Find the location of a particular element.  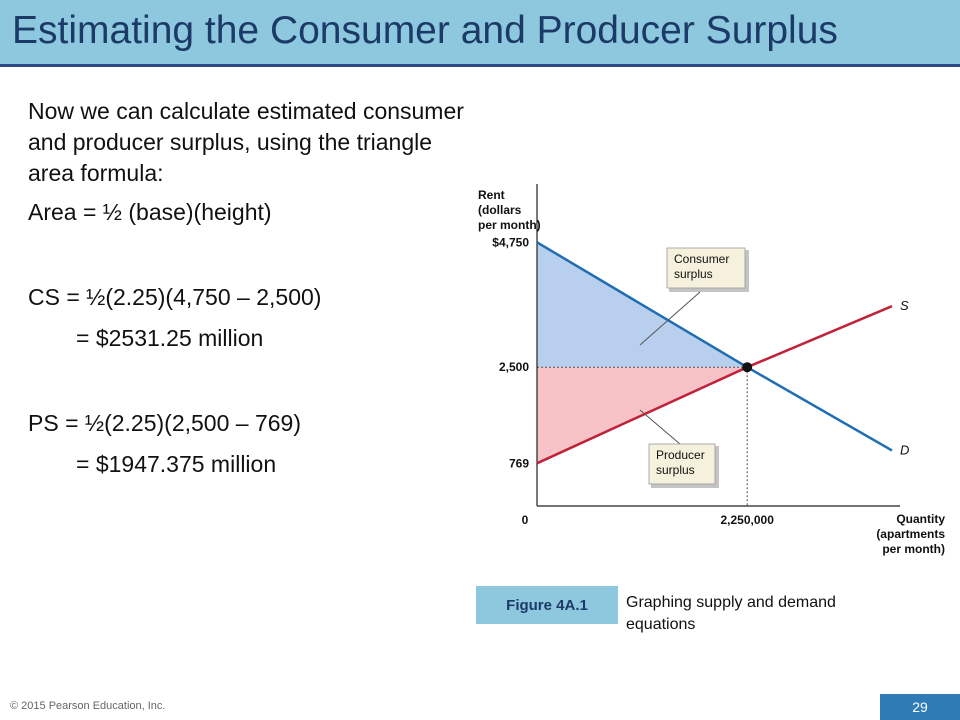

page-number: 29 is located at coordinates (920, 707).